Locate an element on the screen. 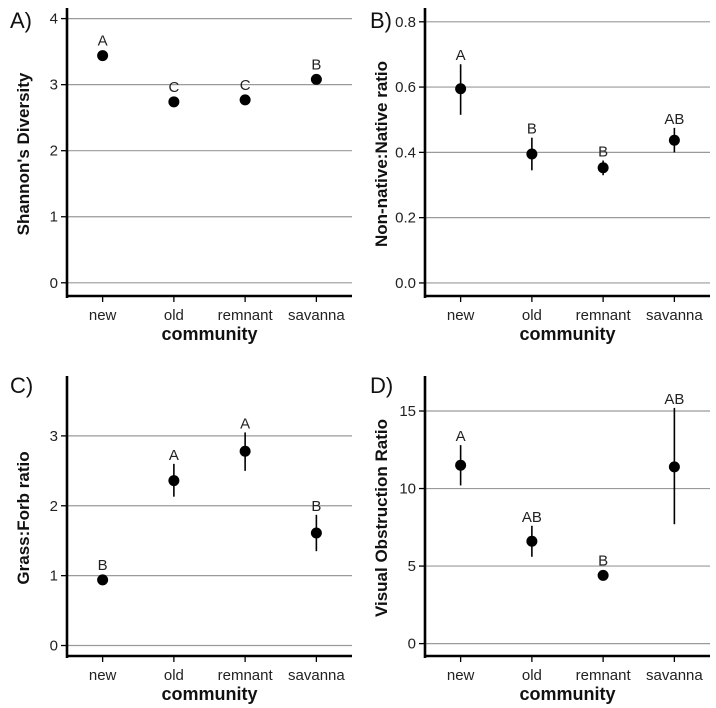 This screenshot has width=716, height=708. panel-label: D) is located at coordinates (381, 385).